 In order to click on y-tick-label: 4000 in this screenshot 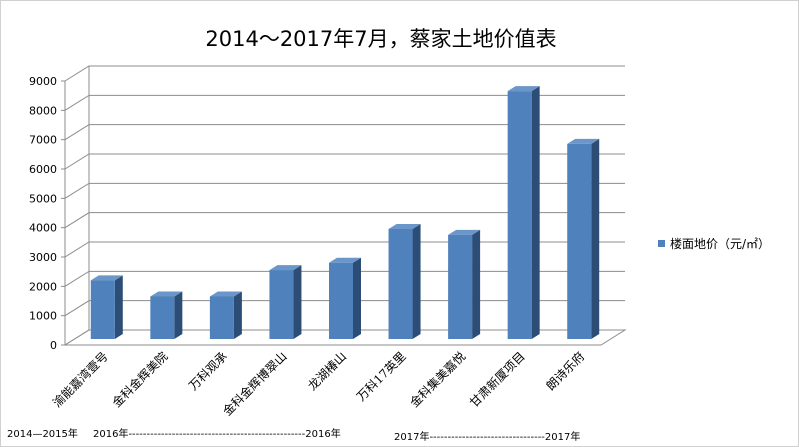, I will do `click(43, 228)`.